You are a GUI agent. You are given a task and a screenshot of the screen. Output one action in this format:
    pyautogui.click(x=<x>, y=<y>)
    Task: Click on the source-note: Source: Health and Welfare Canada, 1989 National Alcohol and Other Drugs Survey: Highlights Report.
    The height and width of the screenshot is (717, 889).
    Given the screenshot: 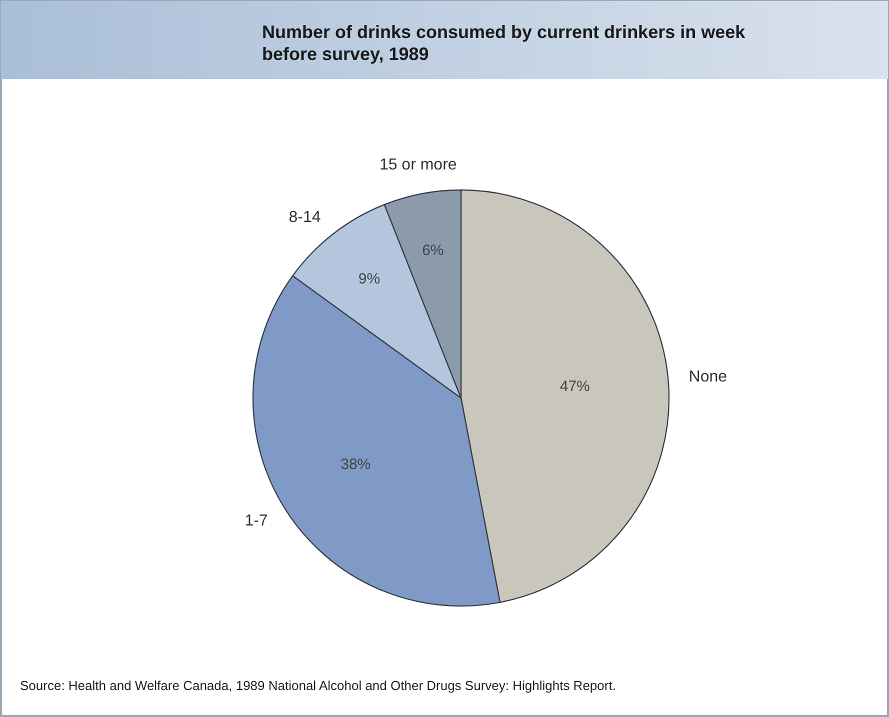 What is the action you would take?
    pyautogui.click(x=318, y=685)
    